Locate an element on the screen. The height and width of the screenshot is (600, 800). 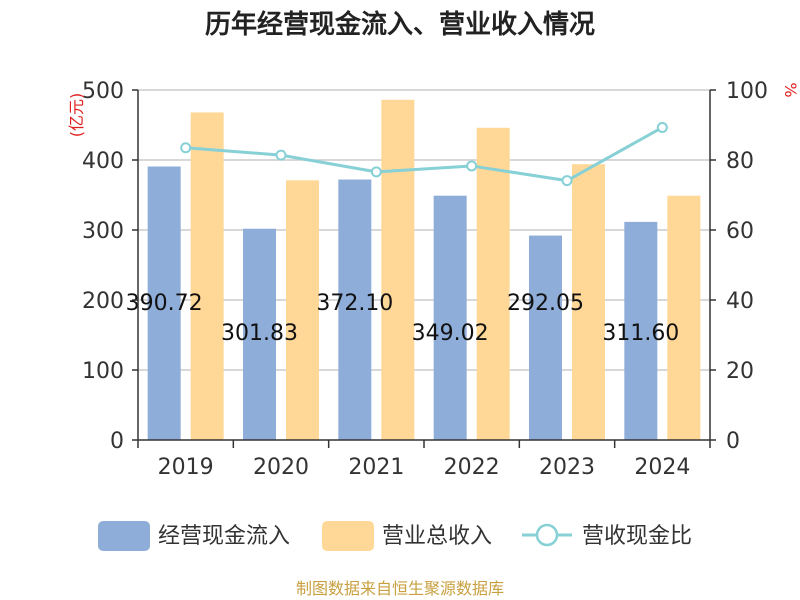
x-tick-label: 2019 is located at coordinates (186, 467).